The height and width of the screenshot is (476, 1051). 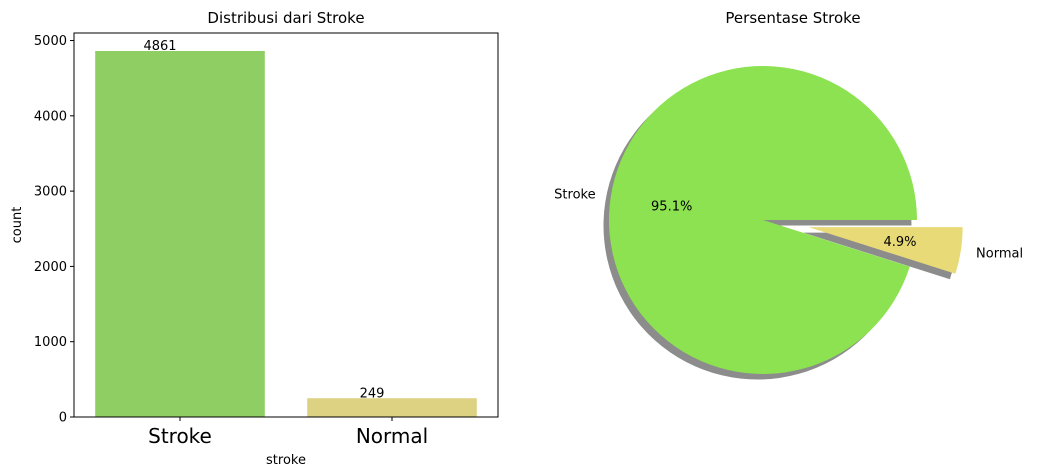 I want to click on y-tick-label: 5000, so click(x=50, y=41).